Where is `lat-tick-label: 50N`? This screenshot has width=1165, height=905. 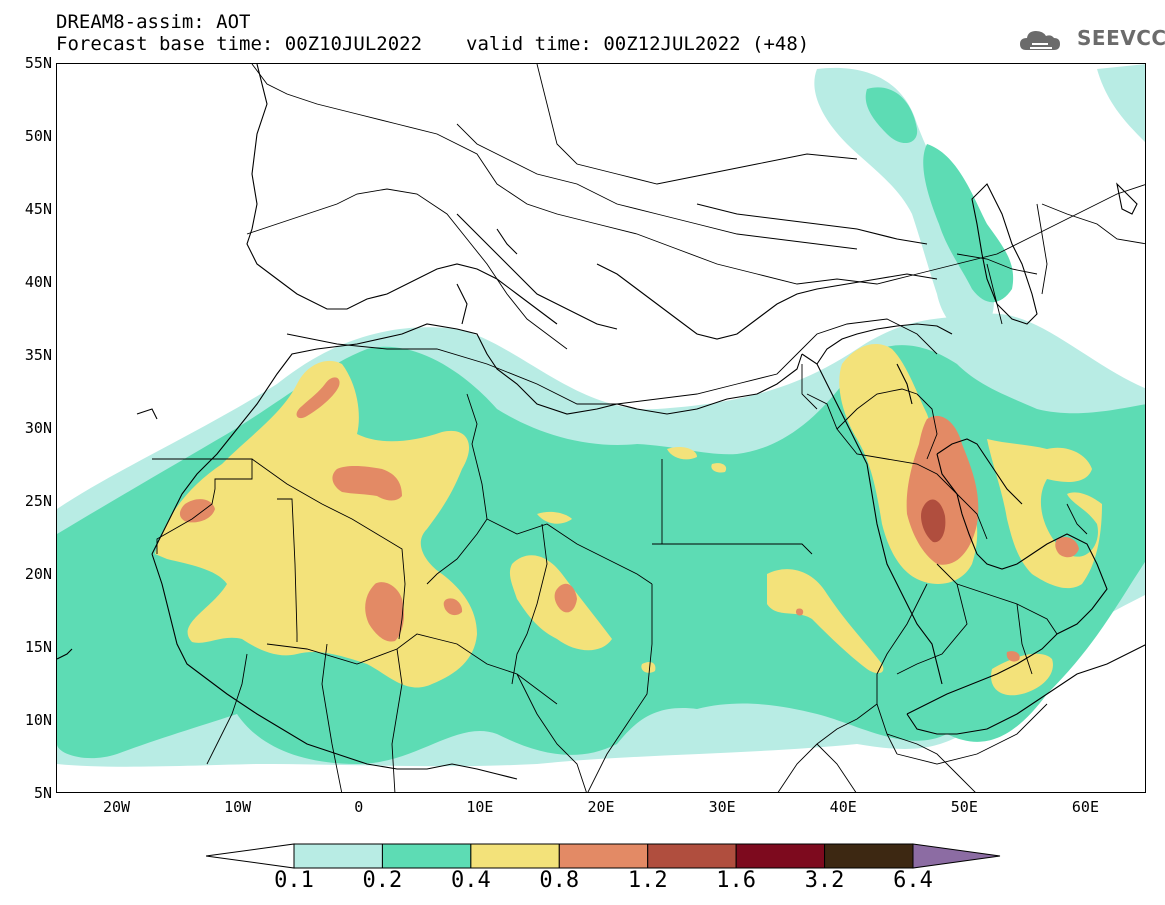
lat-tick-label: 50N is located at coordinates (38, 136).